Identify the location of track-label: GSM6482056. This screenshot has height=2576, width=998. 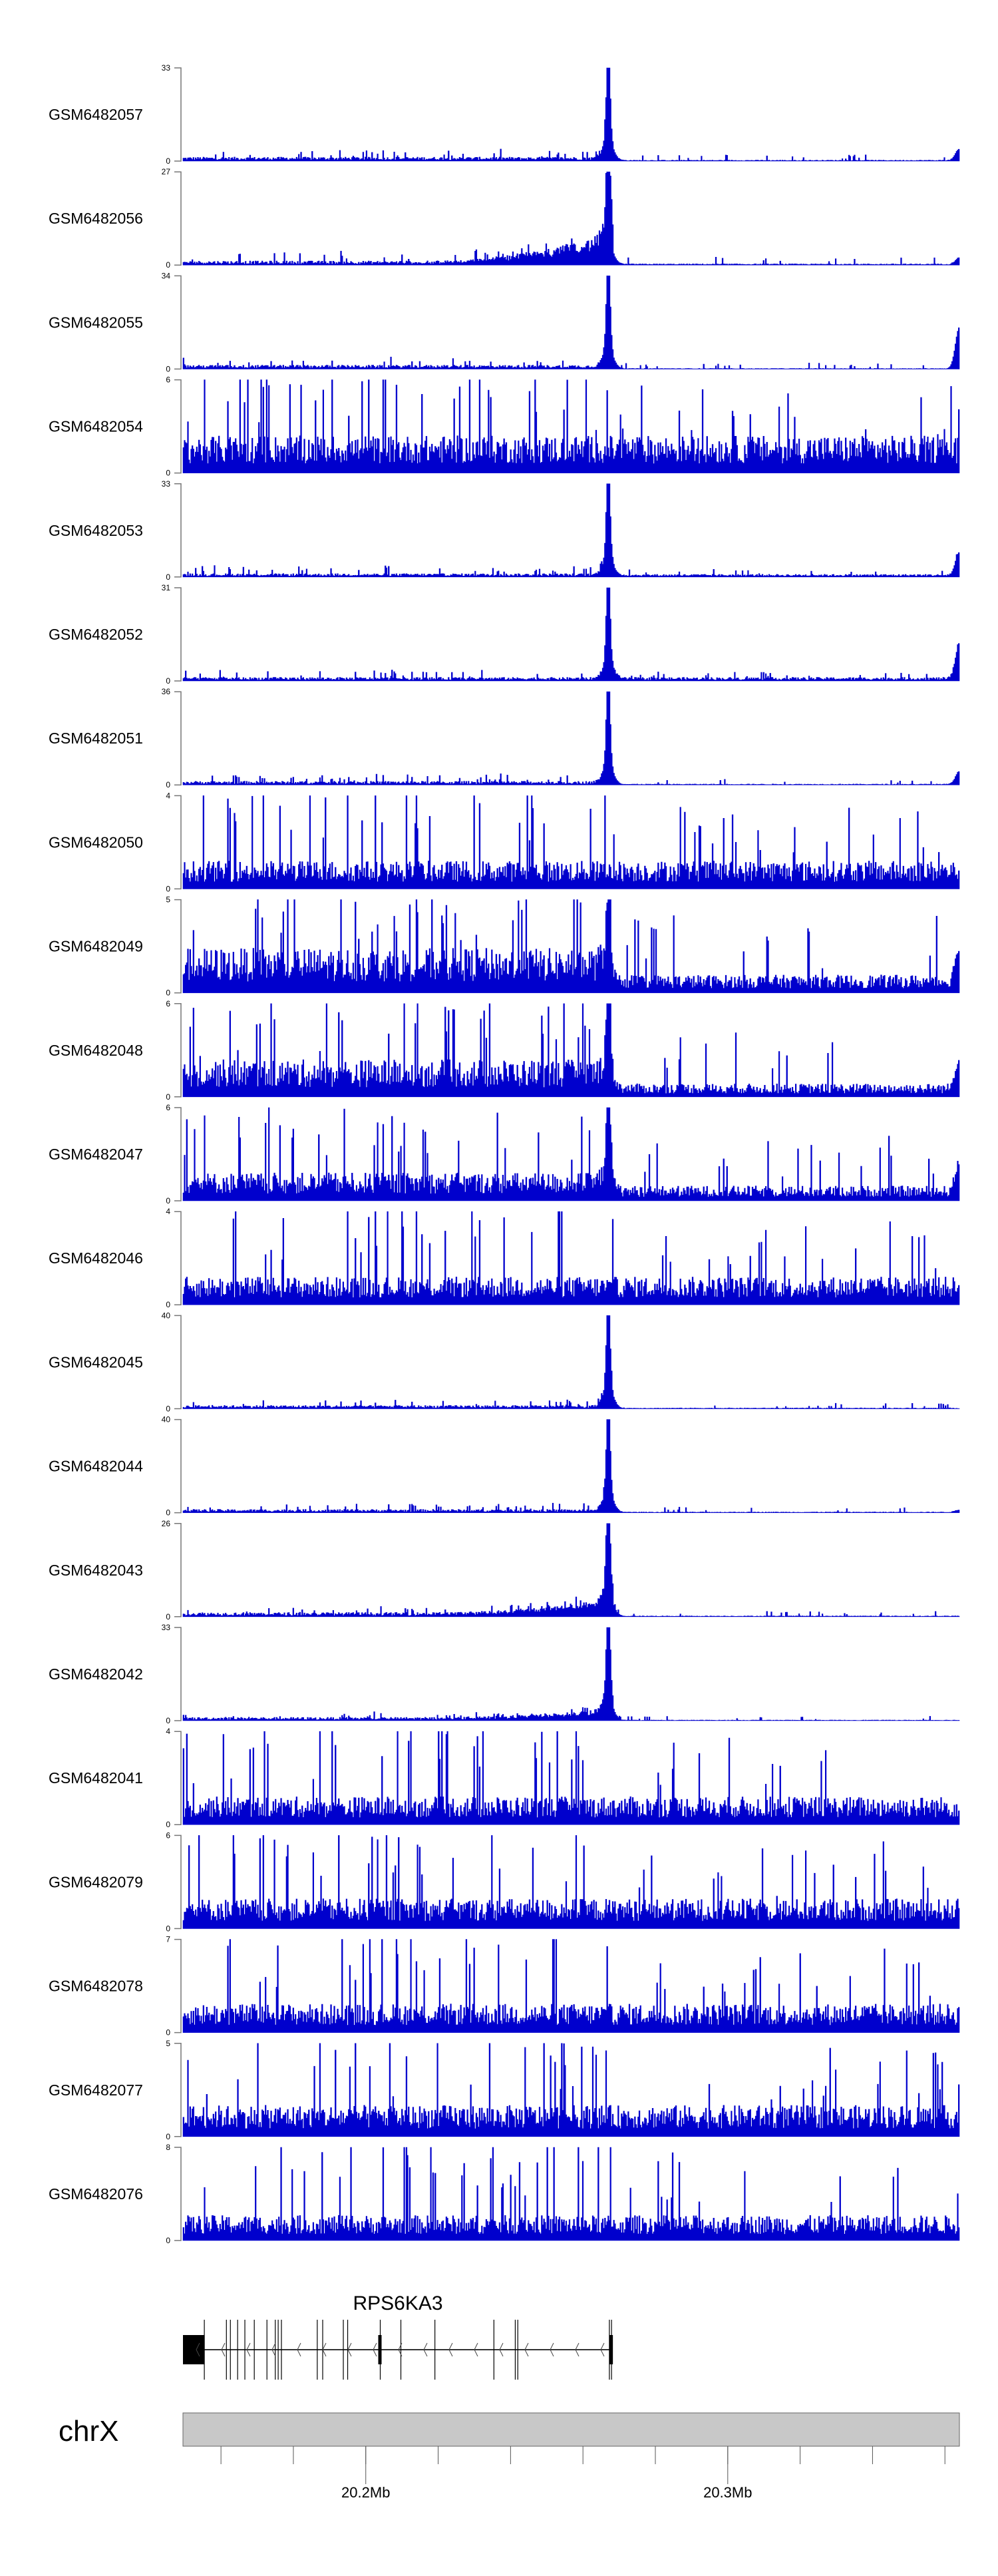
(96, 218).